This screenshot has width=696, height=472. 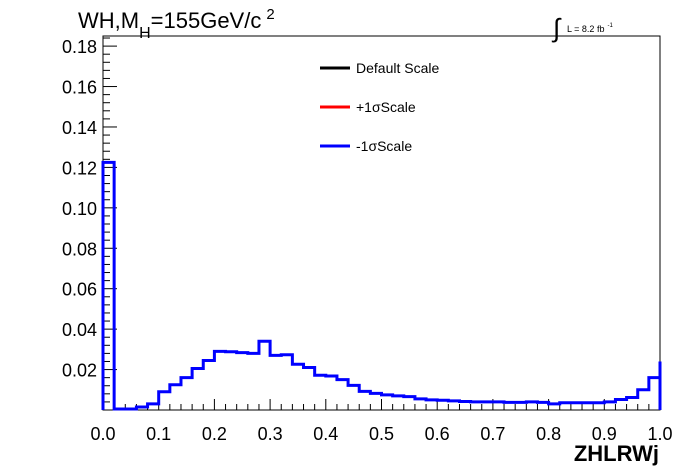 I want to click on y-tick-label: 0.16, so click(x=79, y=88).